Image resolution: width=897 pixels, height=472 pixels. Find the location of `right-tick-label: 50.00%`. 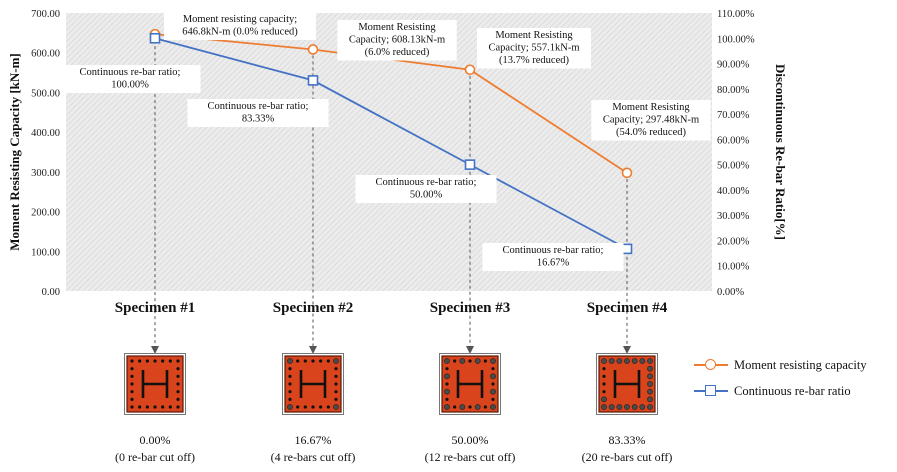

right-tick-label: 50.00% is located at coordinates (733, 166).